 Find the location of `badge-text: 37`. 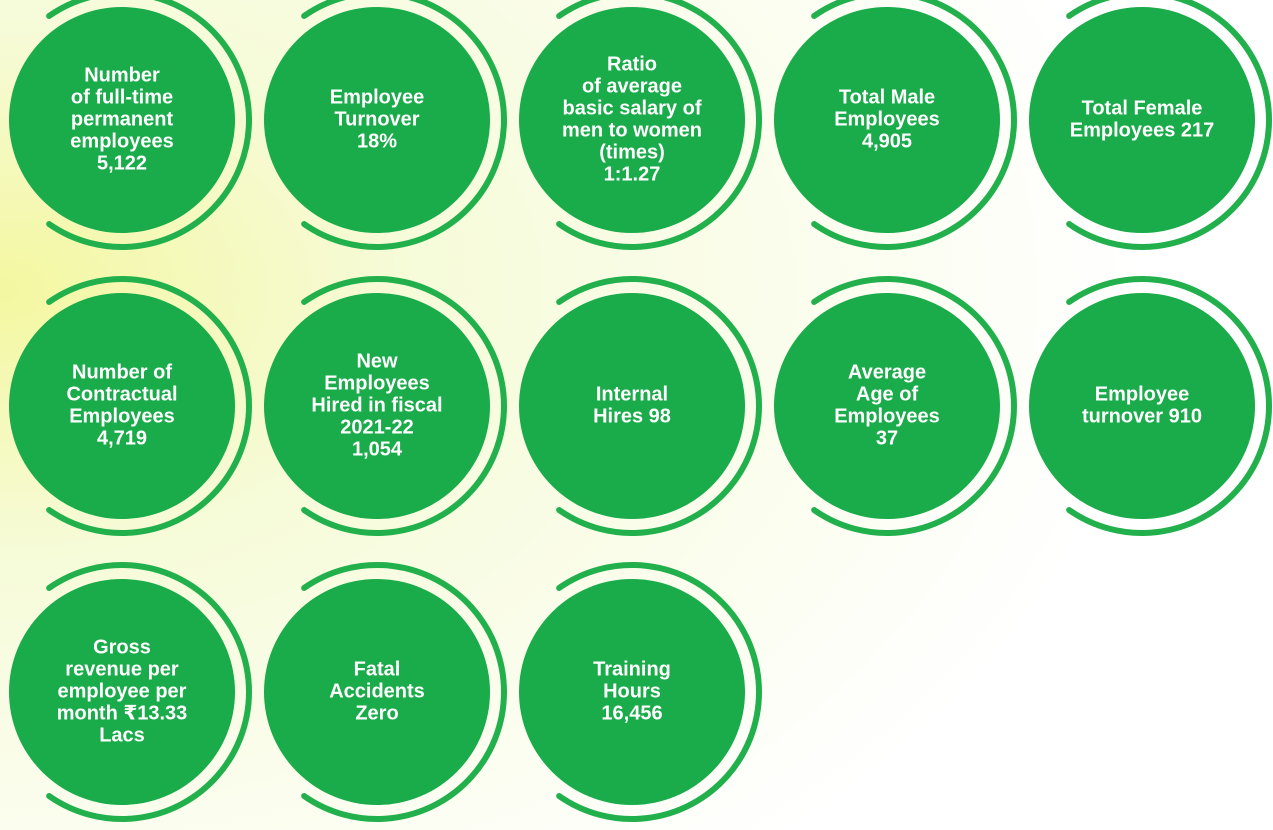

badge-text: 37 is located at coordinates (887, 438).